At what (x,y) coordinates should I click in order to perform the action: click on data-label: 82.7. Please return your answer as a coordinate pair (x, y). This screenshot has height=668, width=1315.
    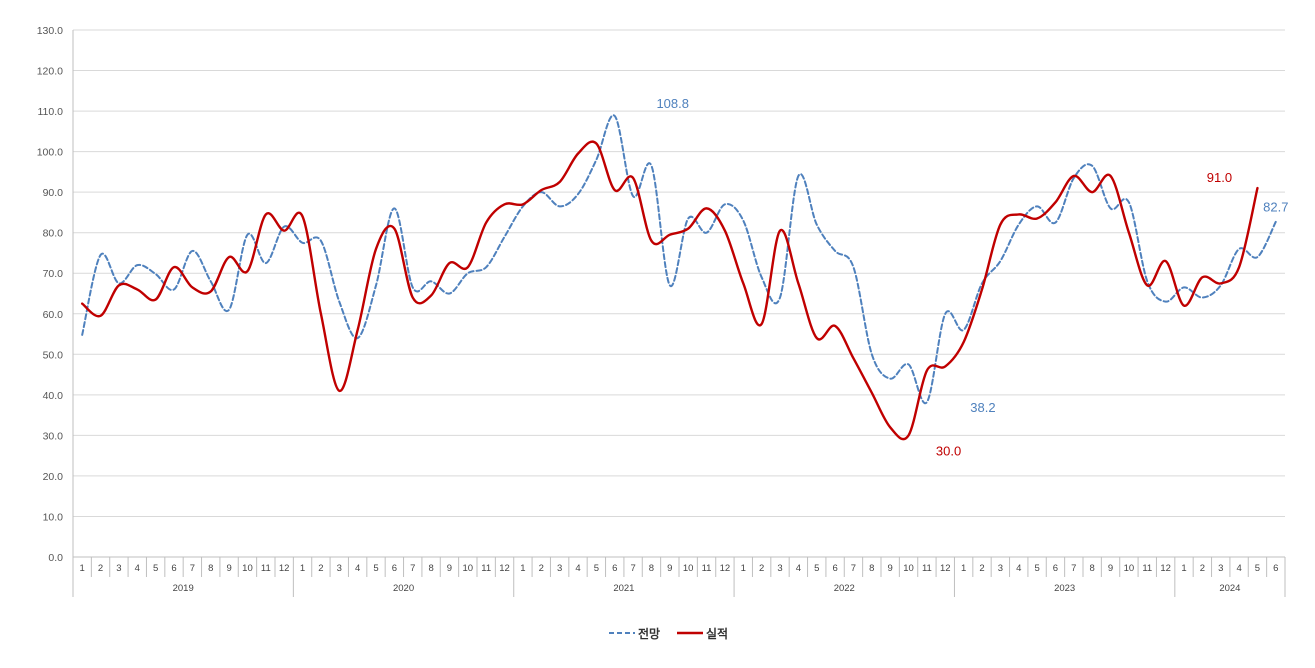
    Looking at the image, I should click on (1275, 207).